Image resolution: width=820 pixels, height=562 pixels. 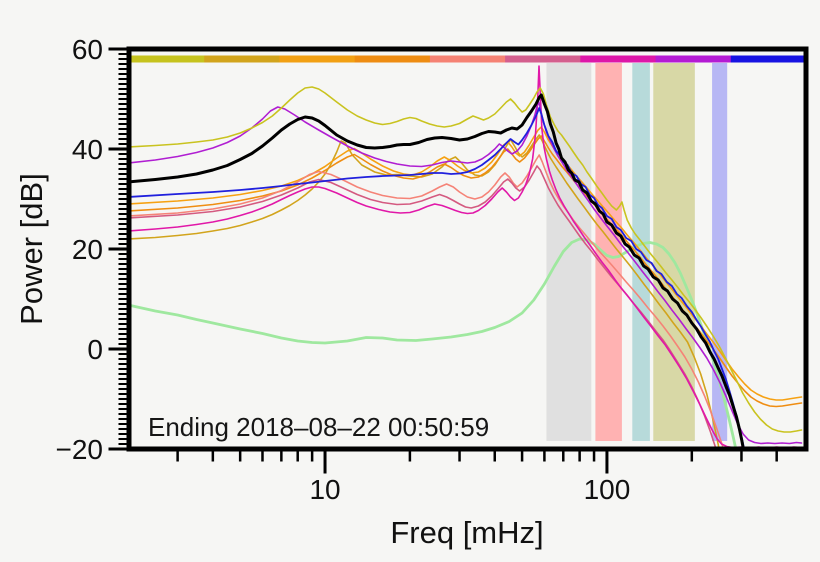 What do you see at coordinates (87, 249) in the screenshot?
I see `y-tick-label: 20` at bounding box center [87, 249].